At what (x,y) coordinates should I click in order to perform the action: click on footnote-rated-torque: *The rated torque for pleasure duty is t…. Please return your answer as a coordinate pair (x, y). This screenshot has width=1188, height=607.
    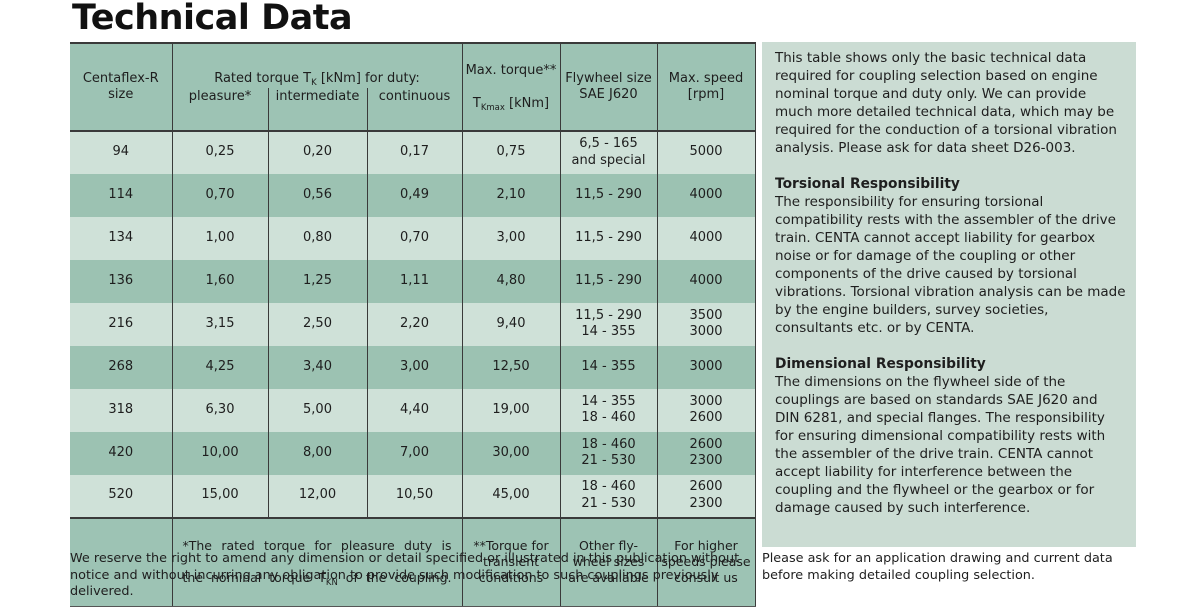
    Looking at the image, I should click on (316, 561).